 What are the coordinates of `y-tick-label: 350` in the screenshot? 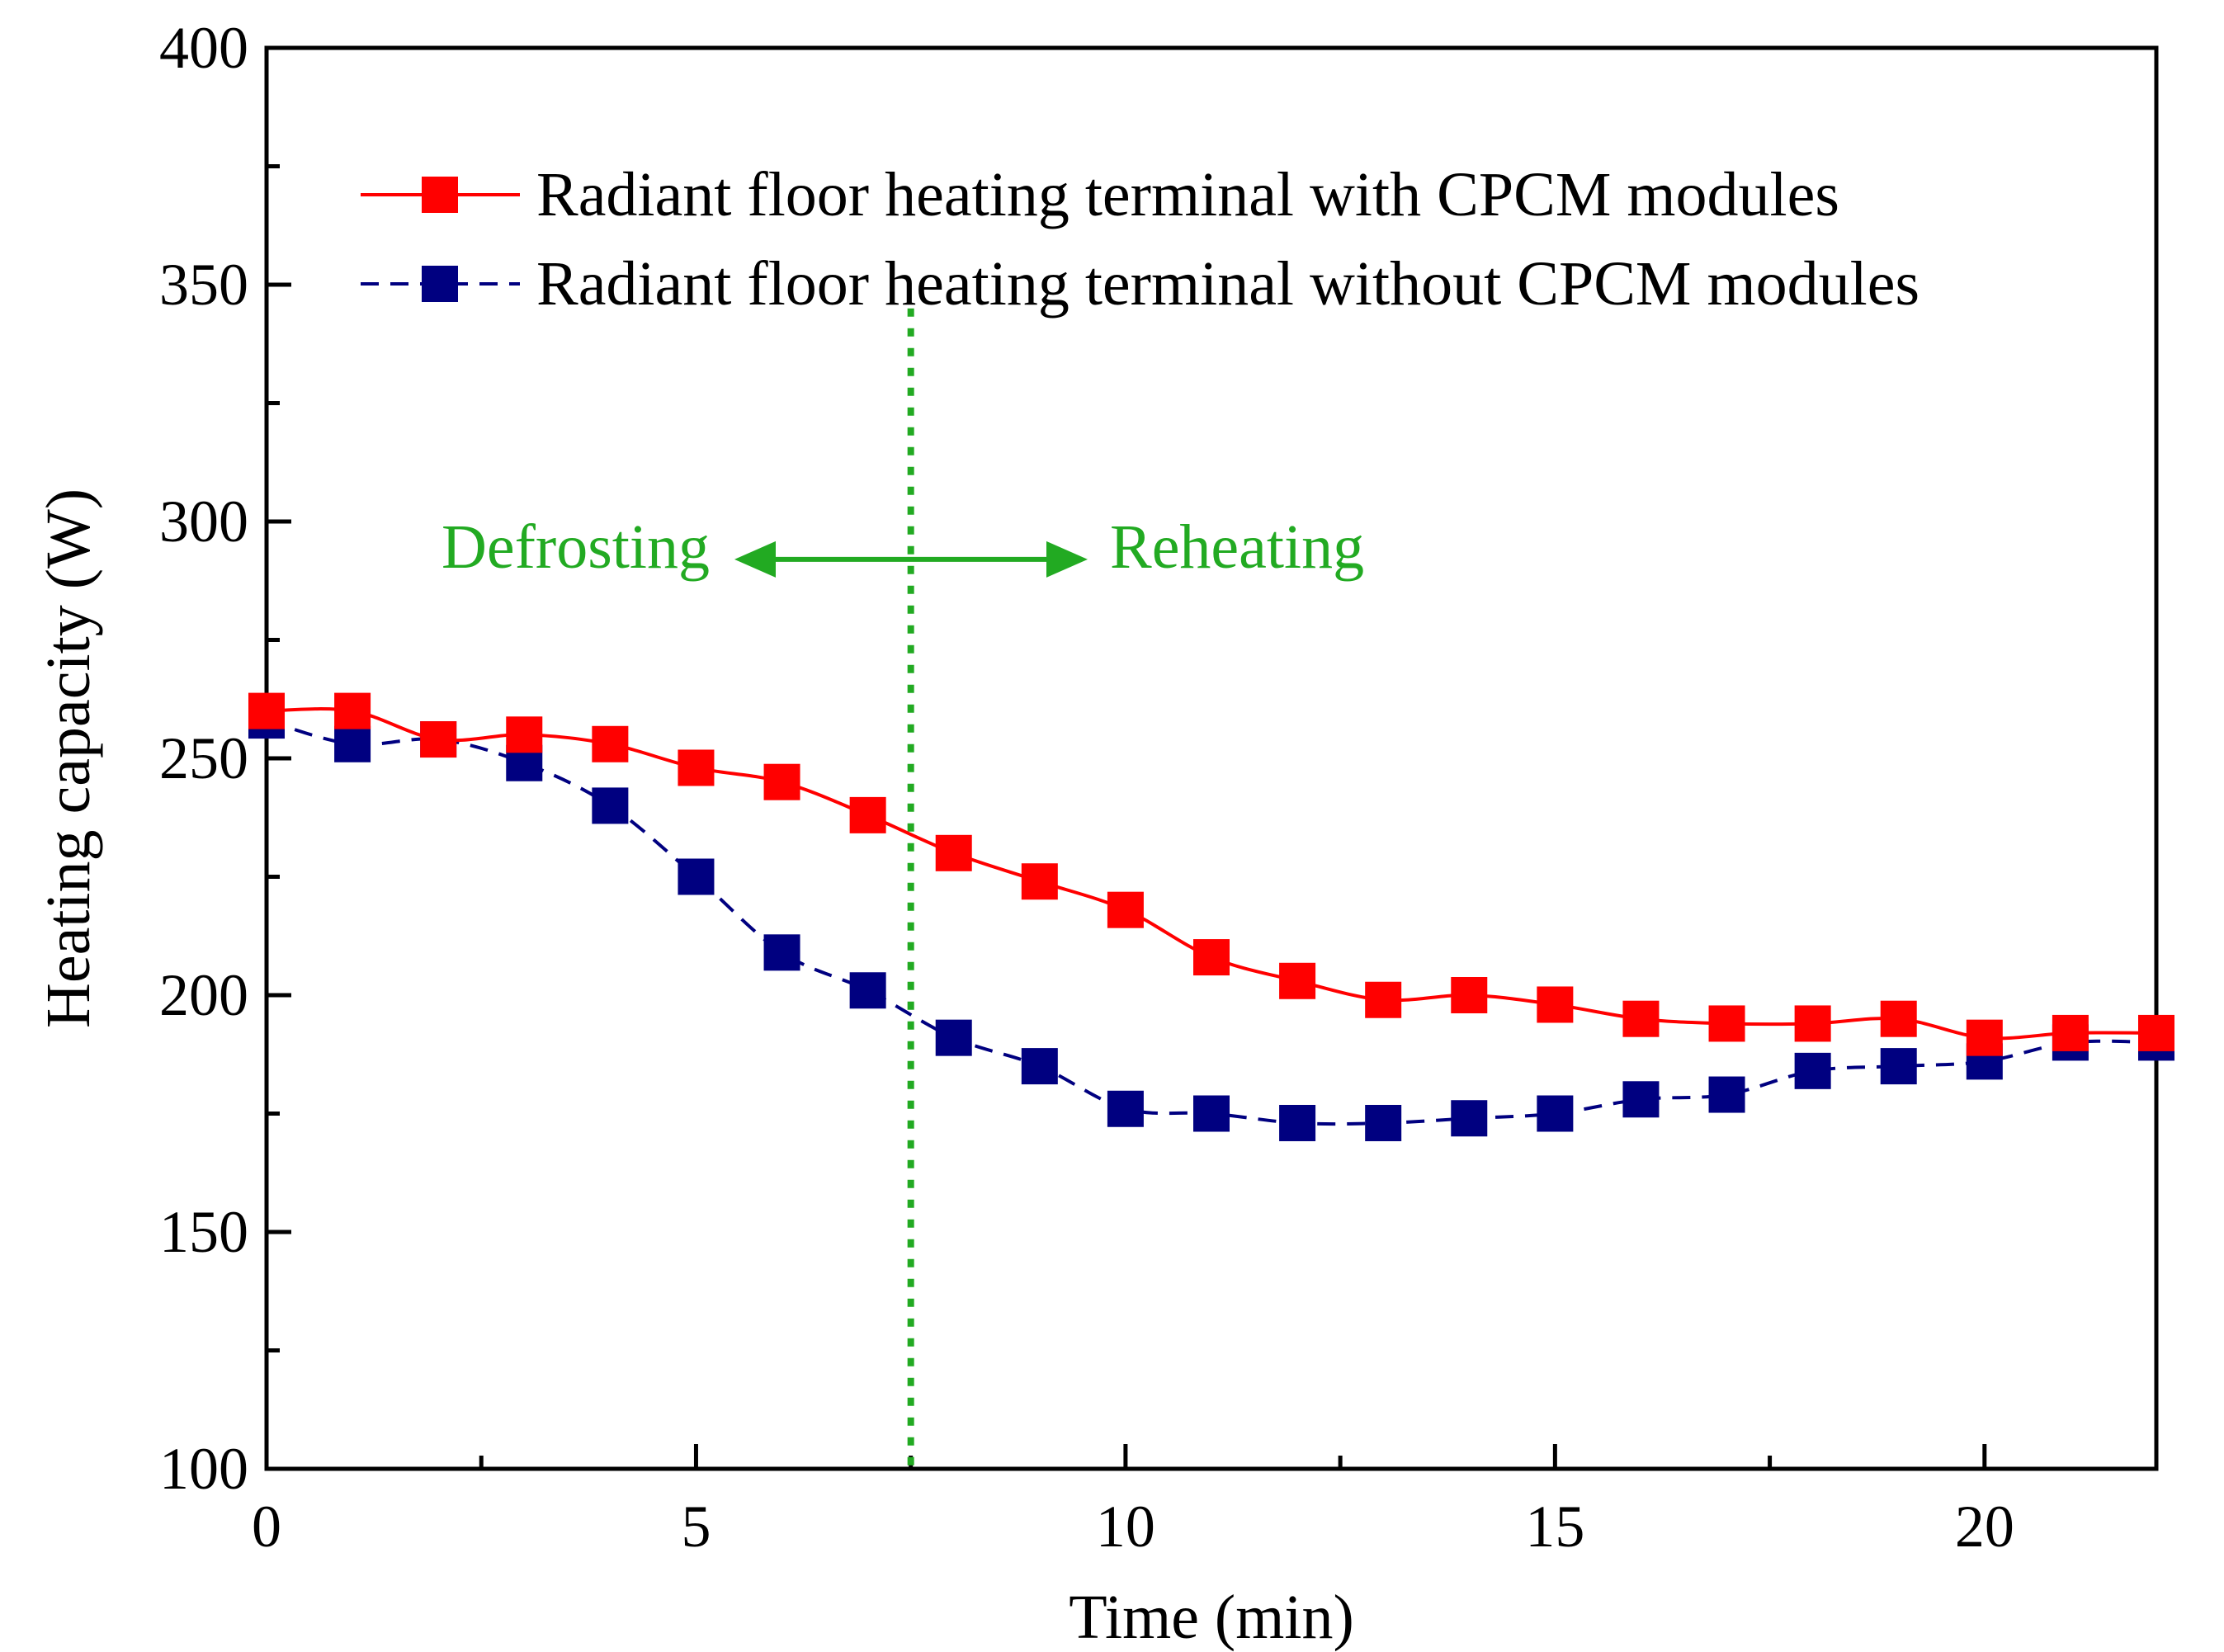 It's located at (203, 285).